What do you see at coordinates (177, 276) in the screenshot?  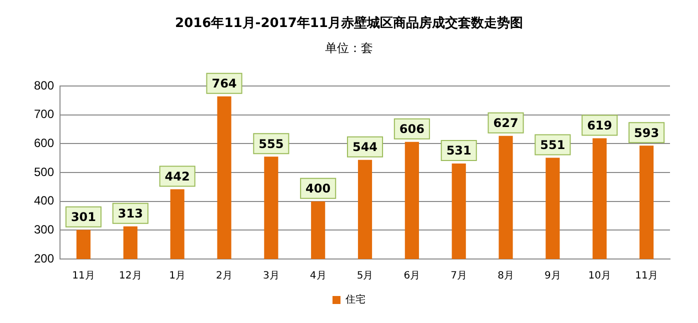 I see `x-tick-label: 1月` at bounding box center [177, 276].